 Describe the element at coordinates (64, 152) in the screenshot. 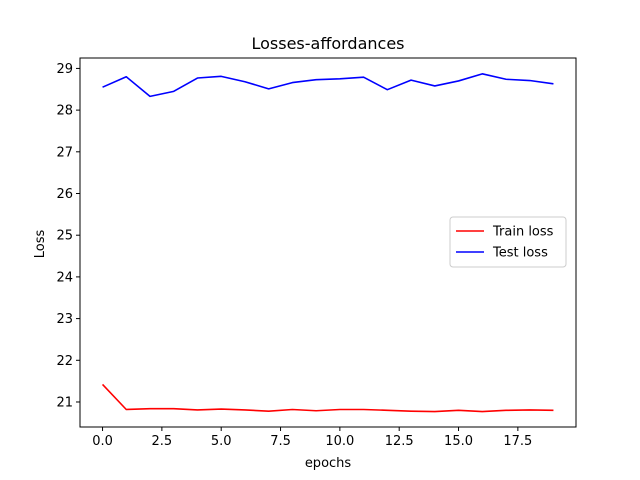

I see `y-tick-label: 27` at that location.